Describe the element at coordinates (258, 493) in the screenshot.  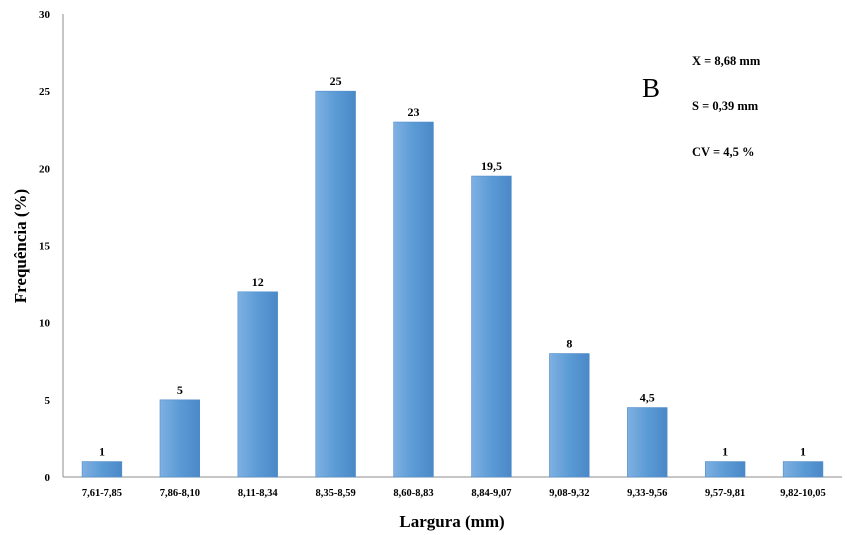
I see `x-tick-label: 8,11-8,34` at that location.